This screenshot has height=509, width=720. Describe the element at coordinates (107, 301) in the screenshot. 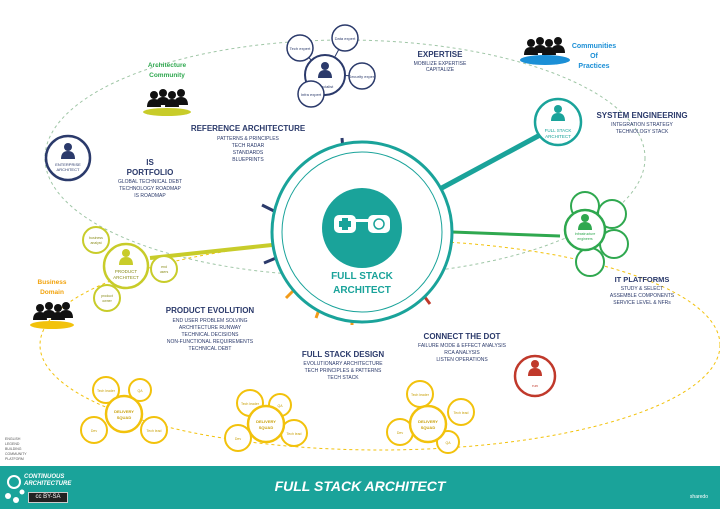

I see `product-owner-label: owner` at that location.